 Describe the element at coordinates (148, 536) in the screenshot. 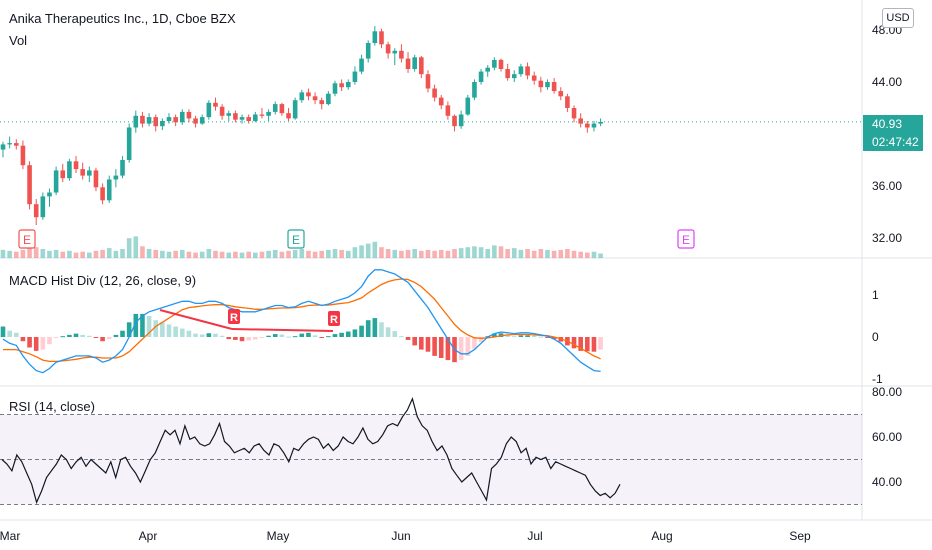

I see `time-axis-tick: Apr` at that location.